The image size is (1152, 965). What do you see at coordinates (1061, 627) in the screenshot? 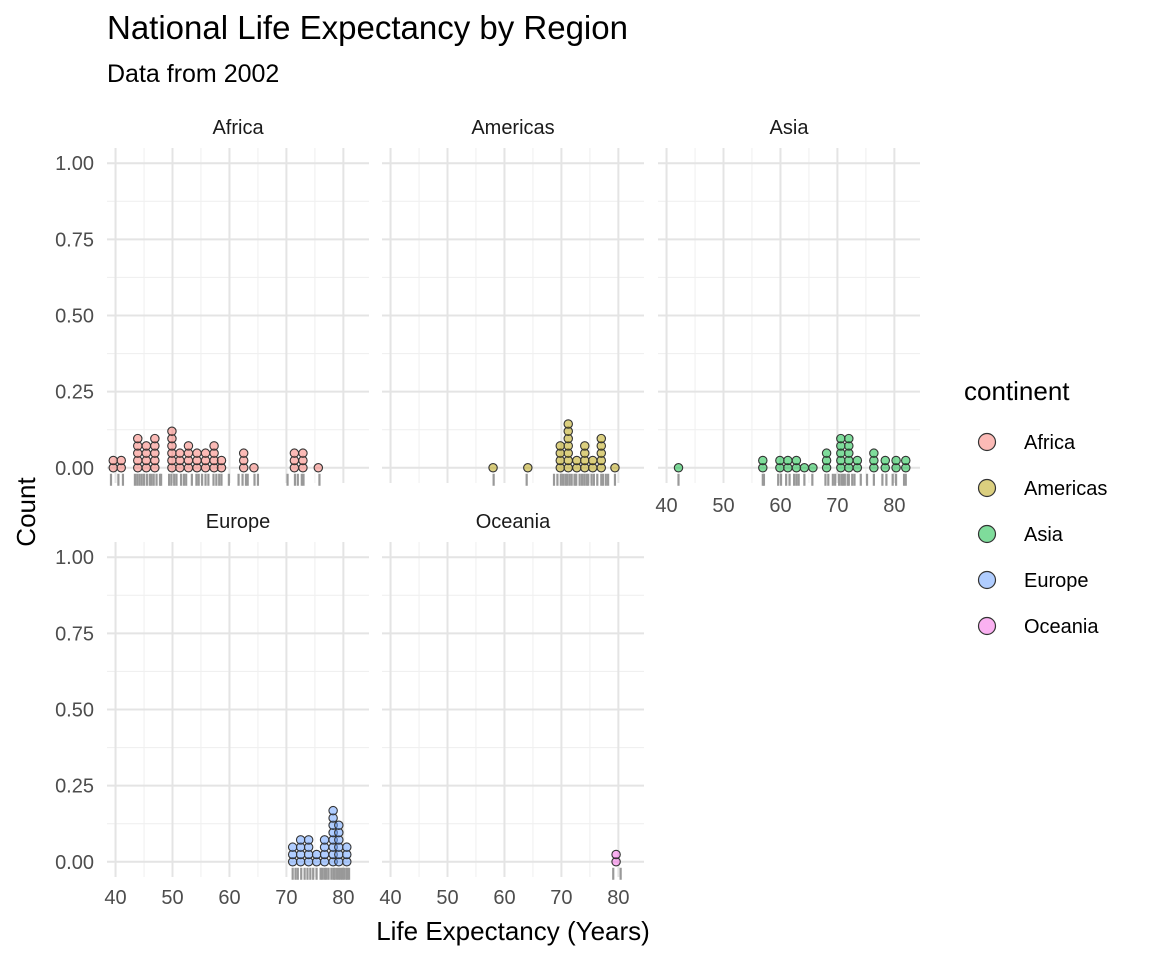
I see `legend-label-oceania: Oceania` at bounding box center [1061, 627].